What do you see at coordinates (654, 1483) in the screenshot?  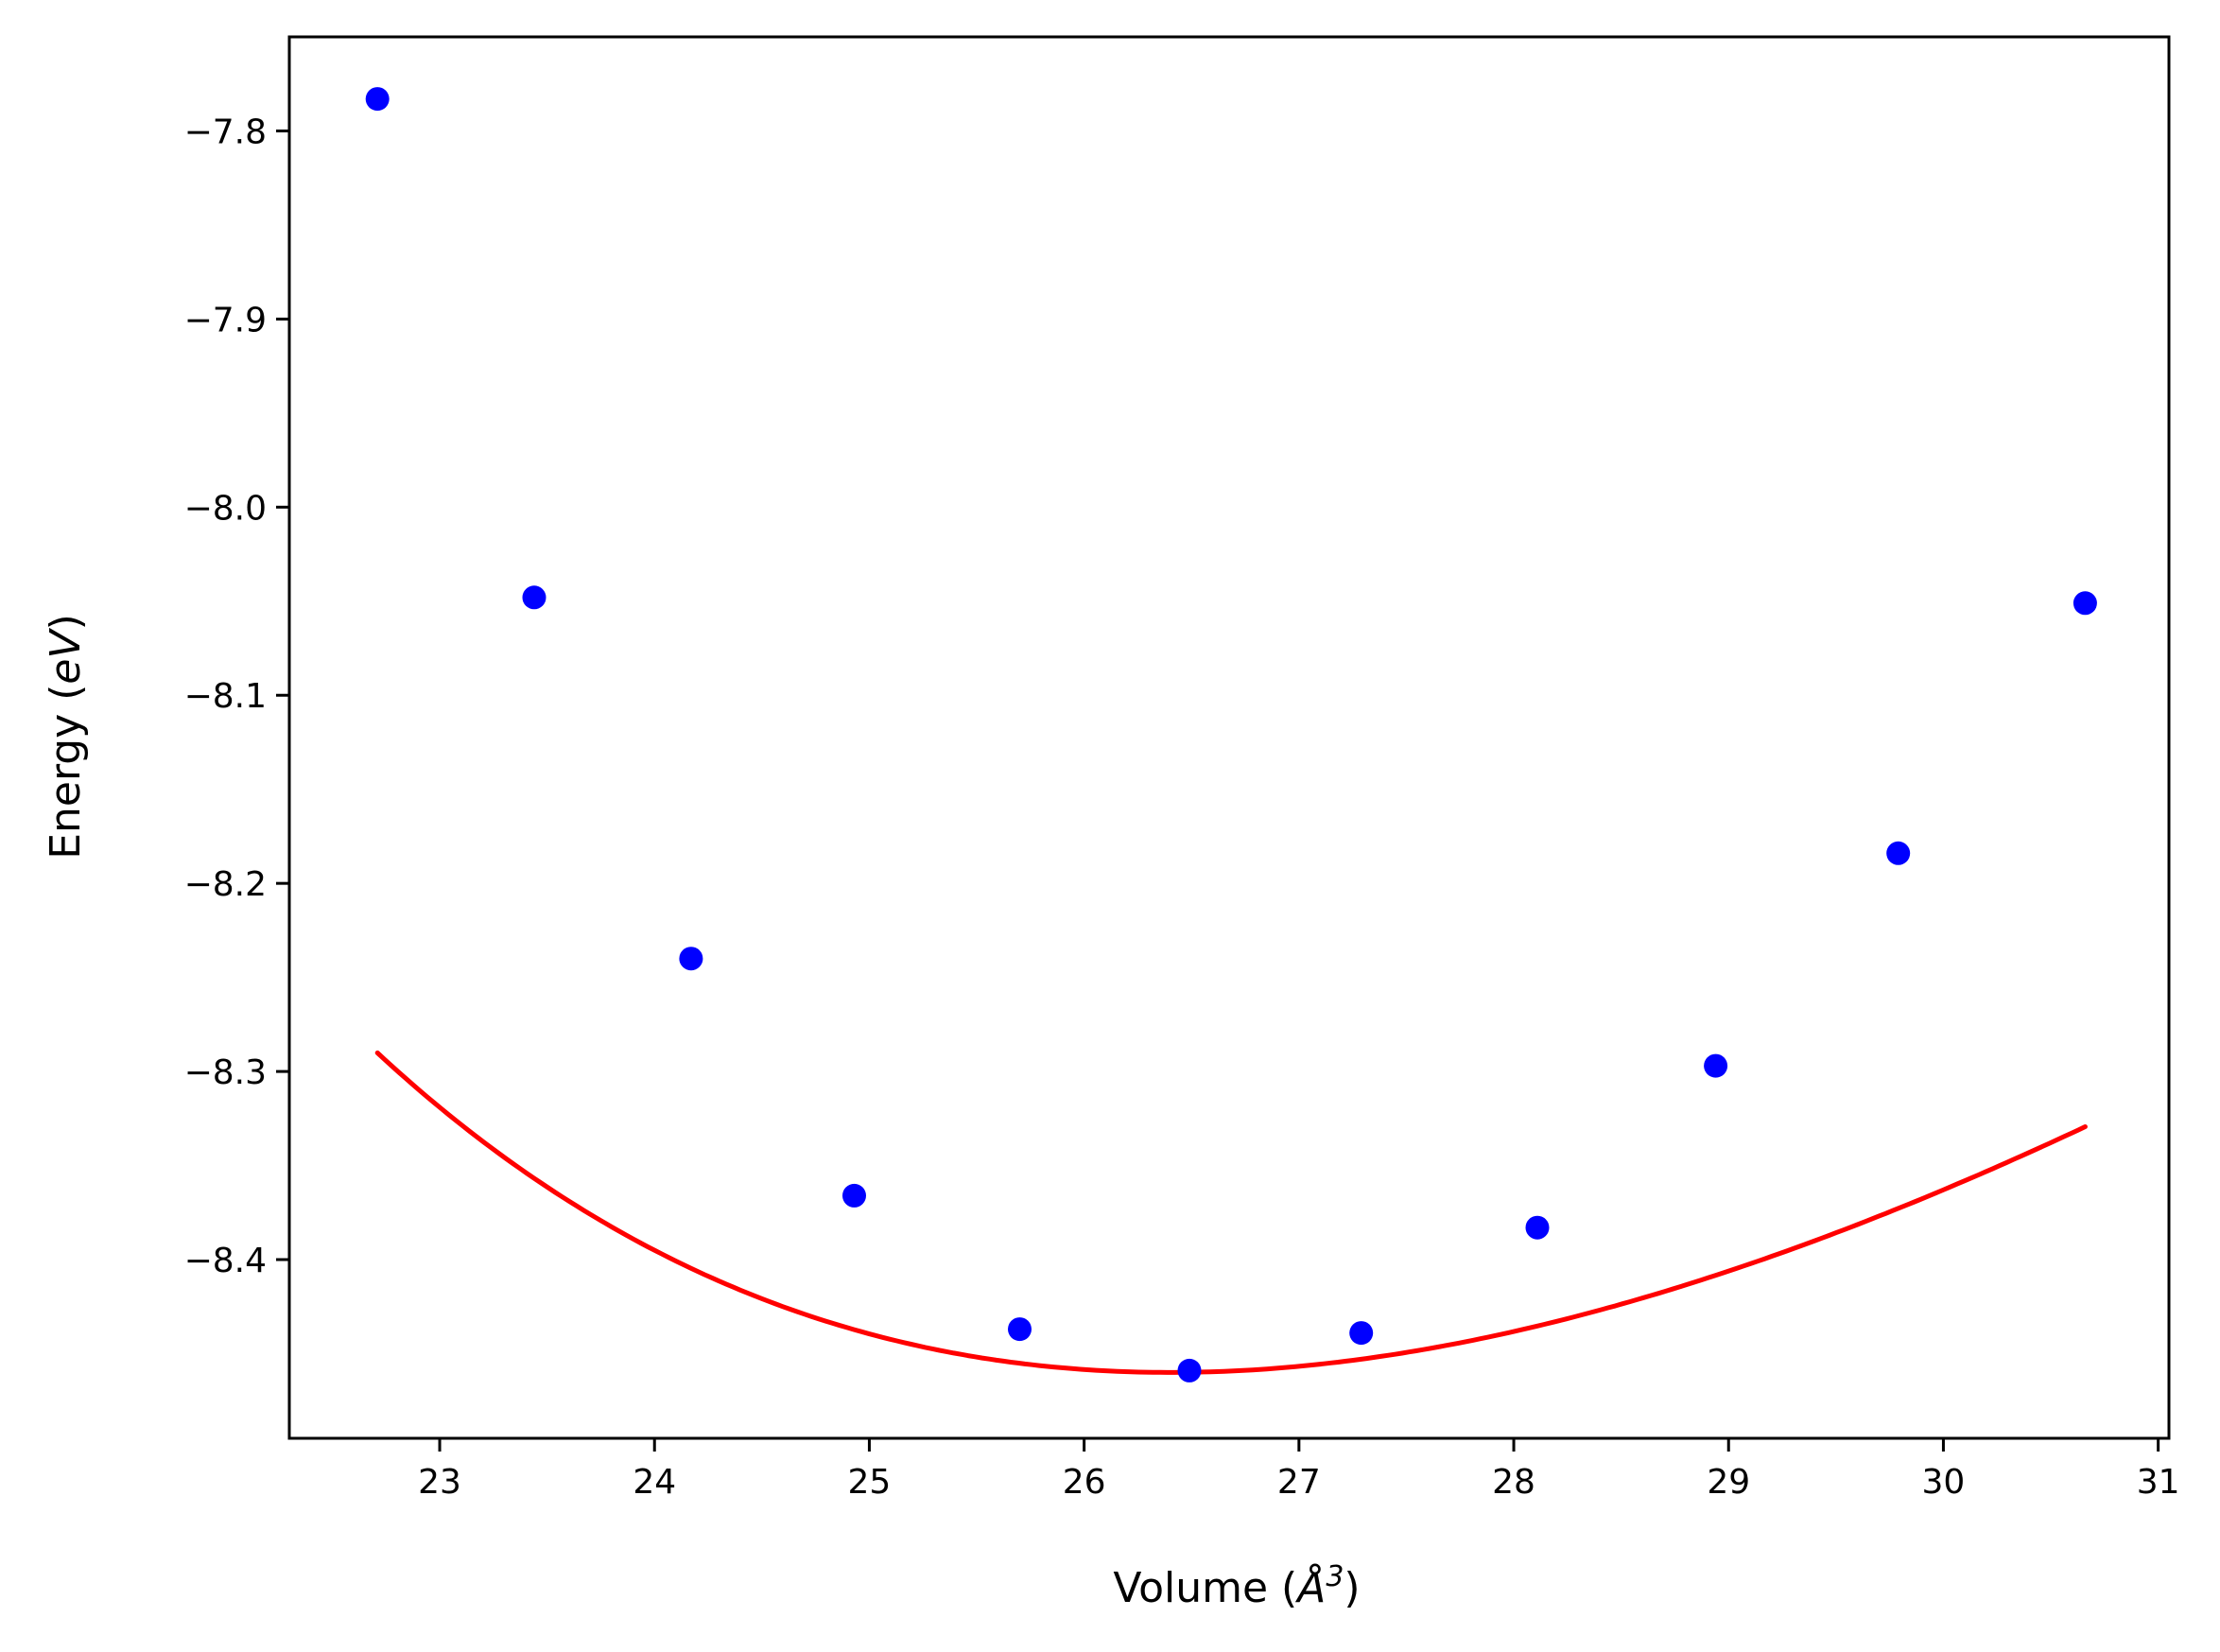 I see `x-tick-label: 24` at bounding box center [654, 1483].